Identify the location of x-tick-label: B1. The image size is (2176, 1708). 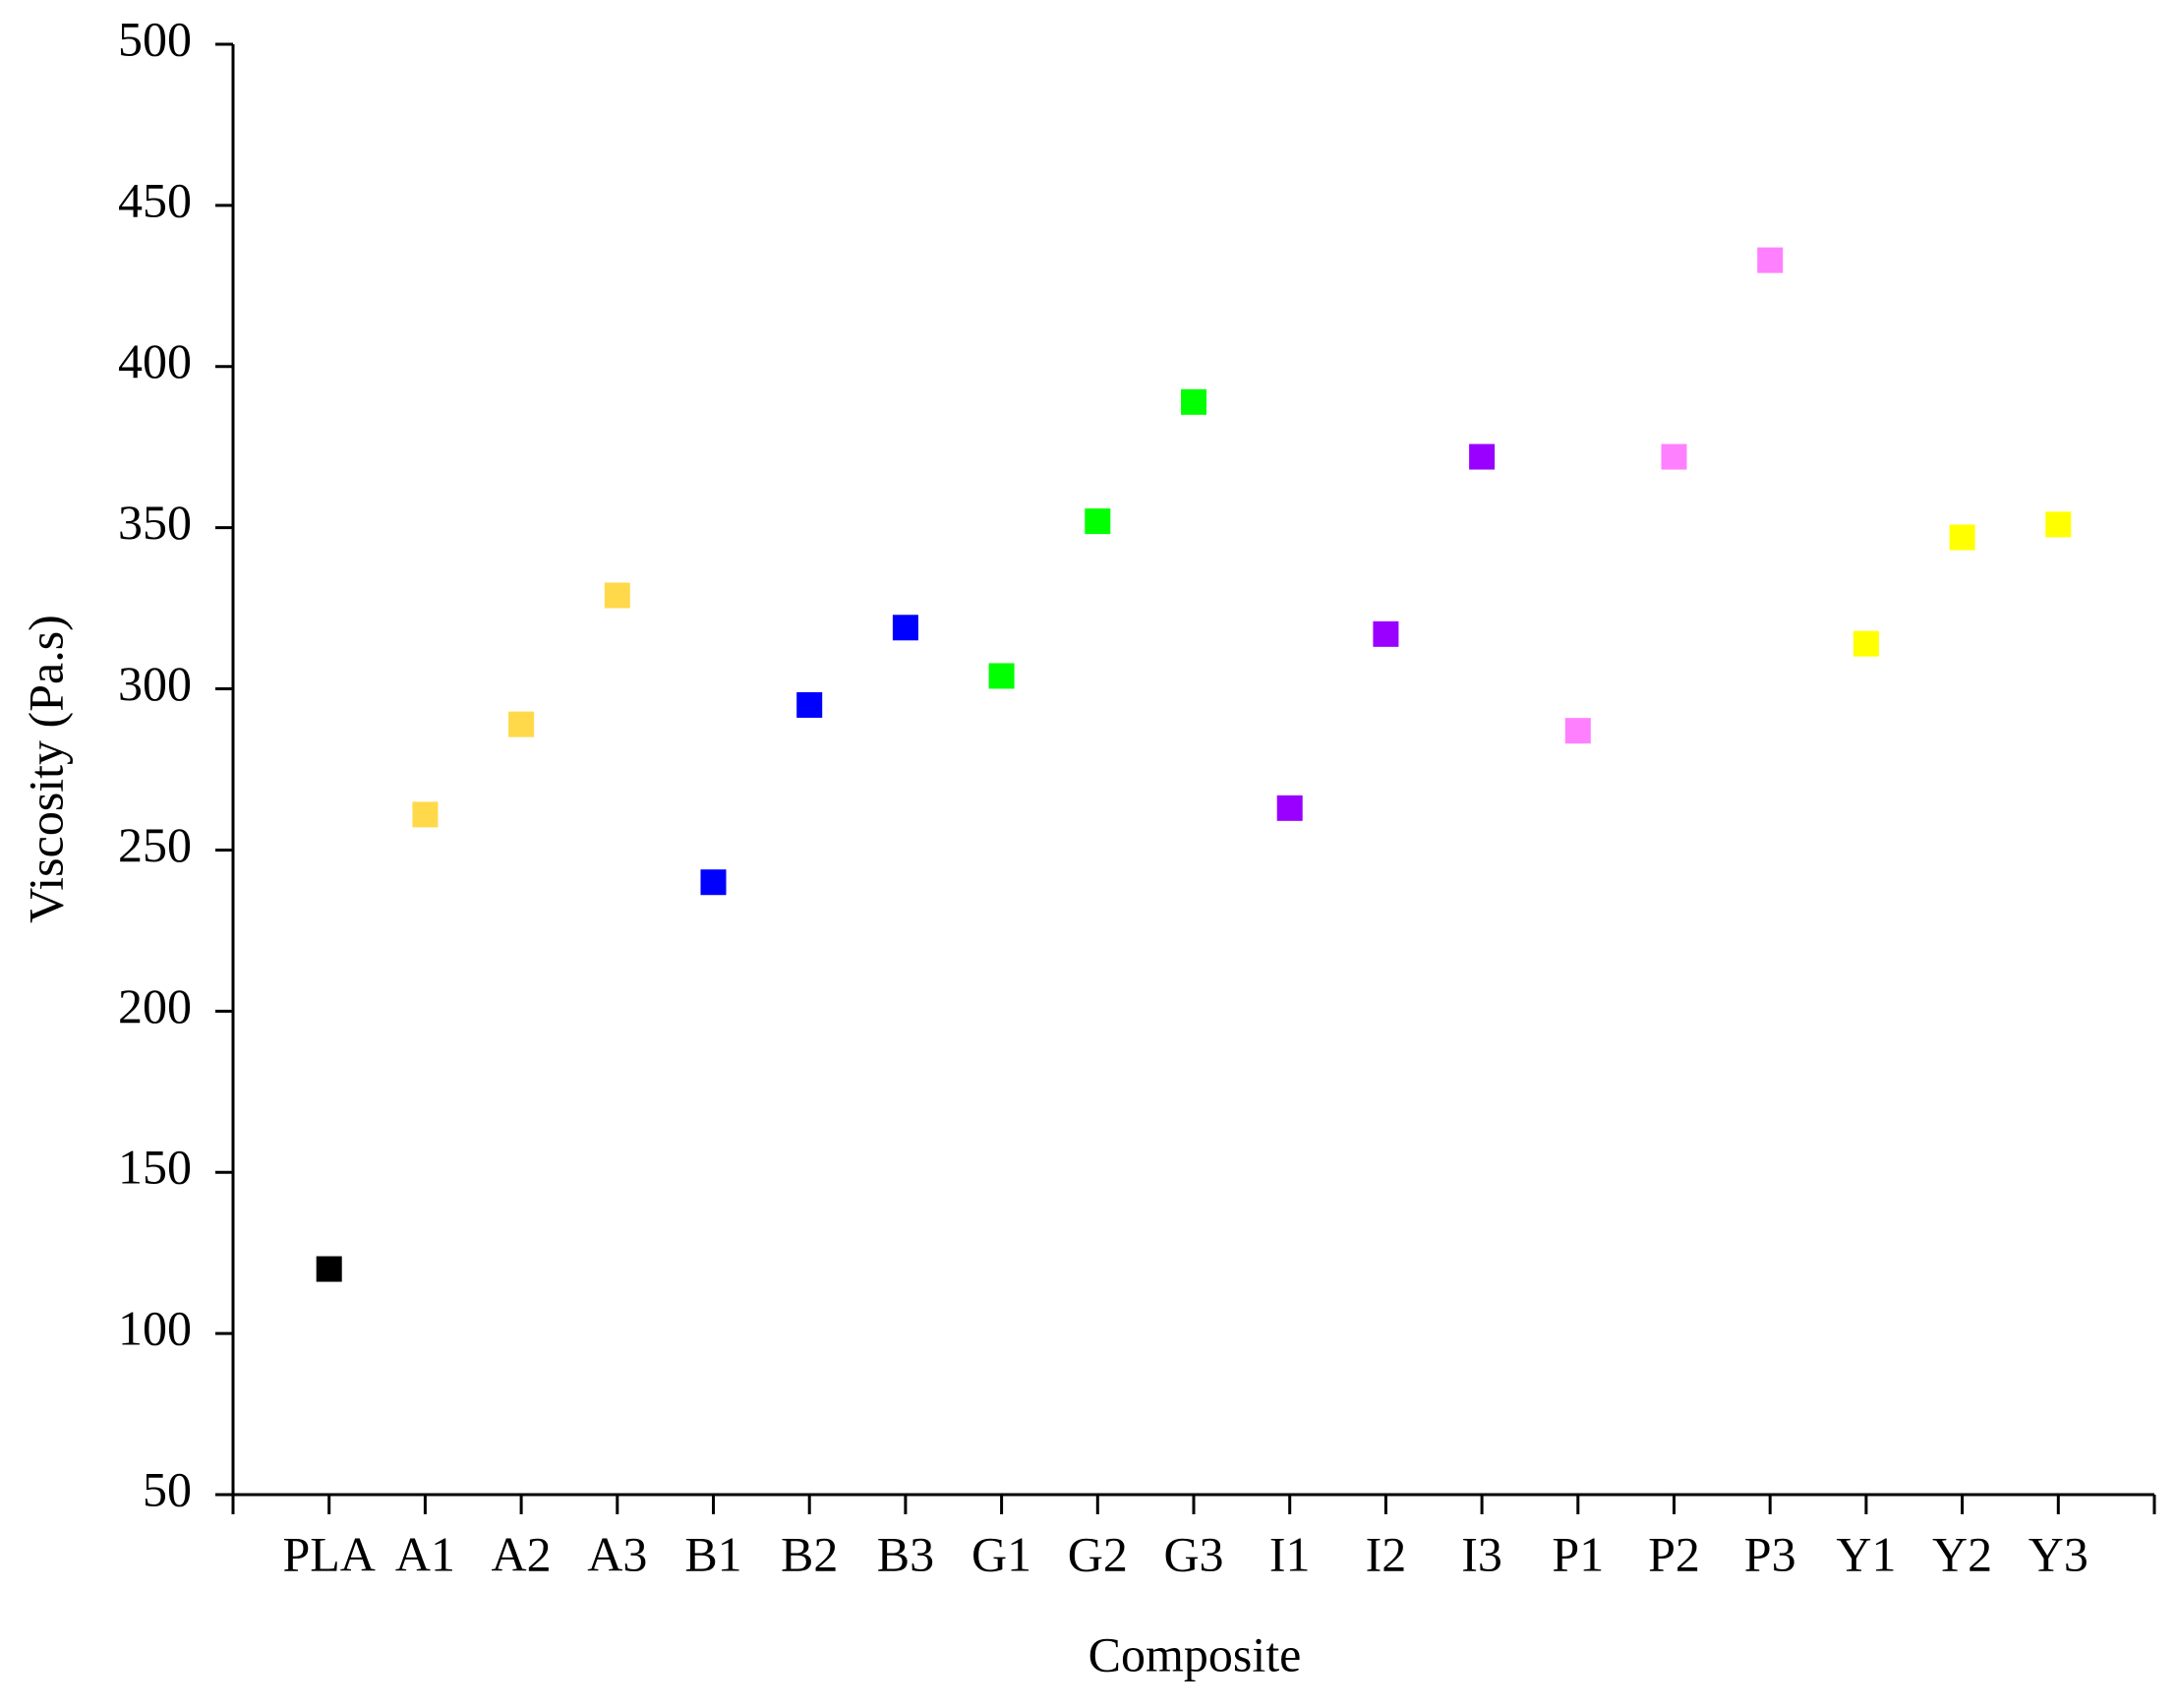
(712, 1553).